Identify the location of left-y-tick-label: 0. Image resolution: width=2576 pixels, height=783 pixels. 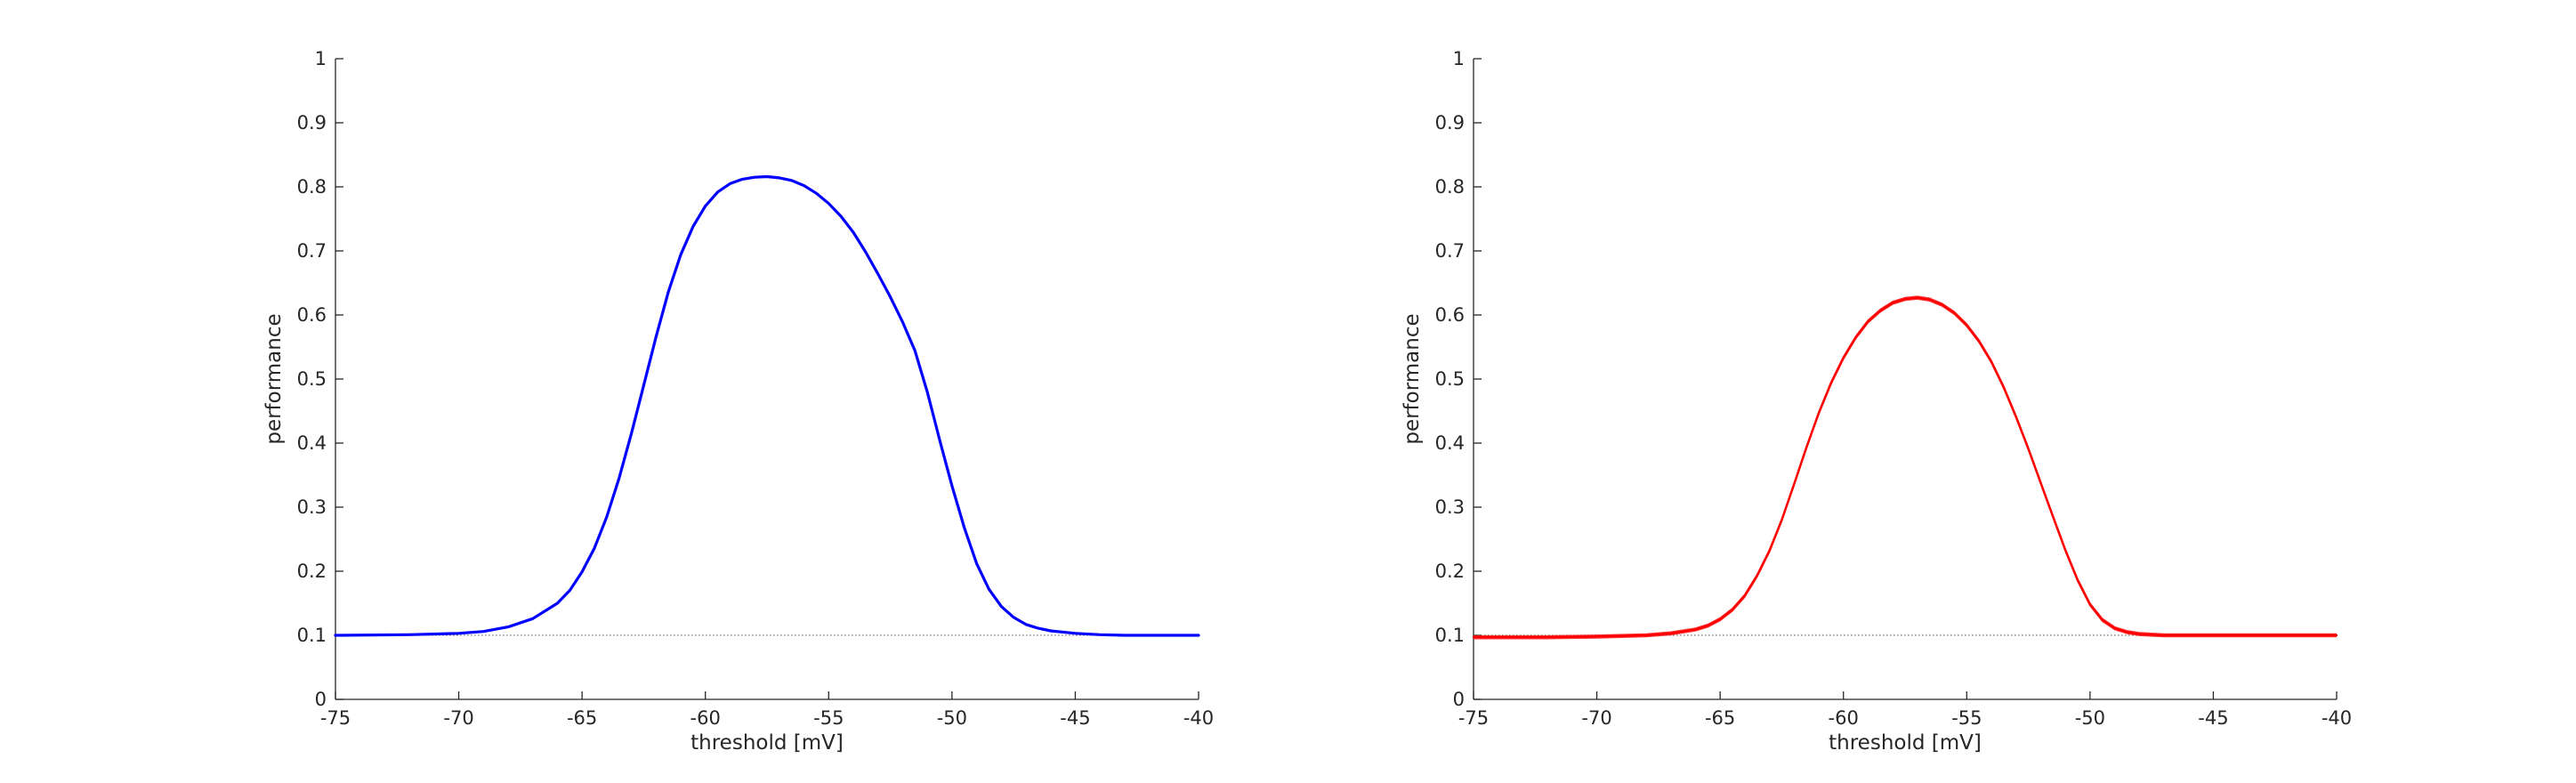
(321, 700).